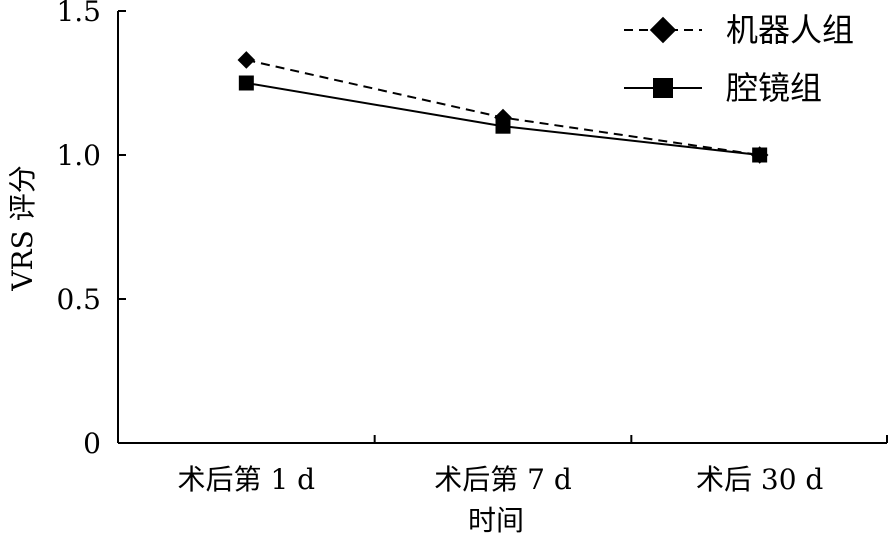 The image size is (888, 541). What do you see at coordinates (790, 30) in the screenshot?
I see `legend-label: 机器人组` at bounding box center [790, 30].